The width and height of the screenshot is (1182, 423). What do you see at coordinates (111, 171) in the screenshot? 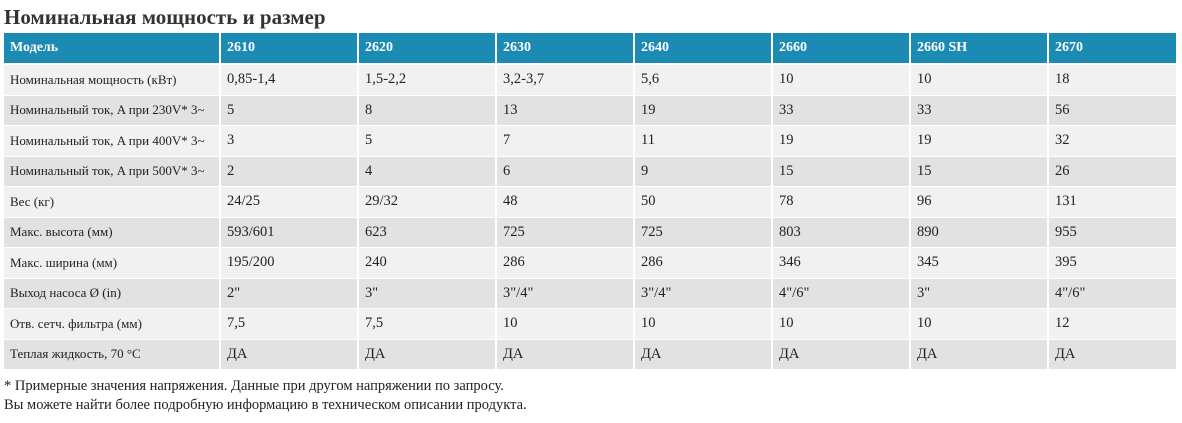
I see `row-label: Номинальный ток, A при 500V* 3~` at bounding box center [111, 171].